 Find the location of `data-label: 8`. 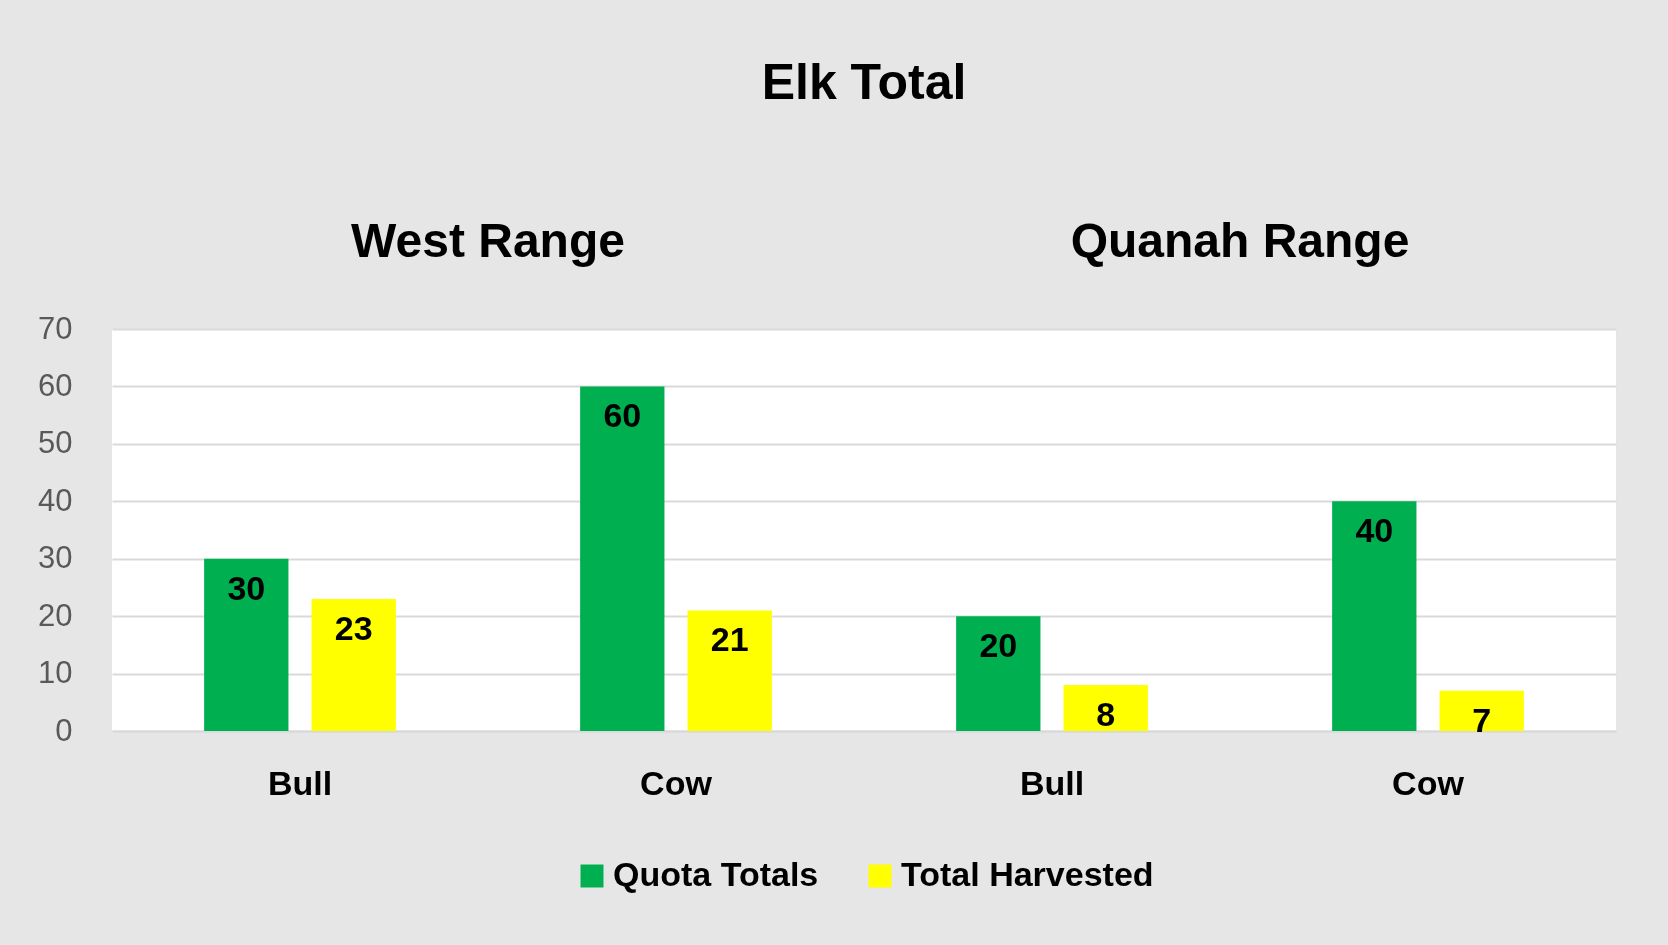

data-label: 8 is located at coordinates (1106, 714).